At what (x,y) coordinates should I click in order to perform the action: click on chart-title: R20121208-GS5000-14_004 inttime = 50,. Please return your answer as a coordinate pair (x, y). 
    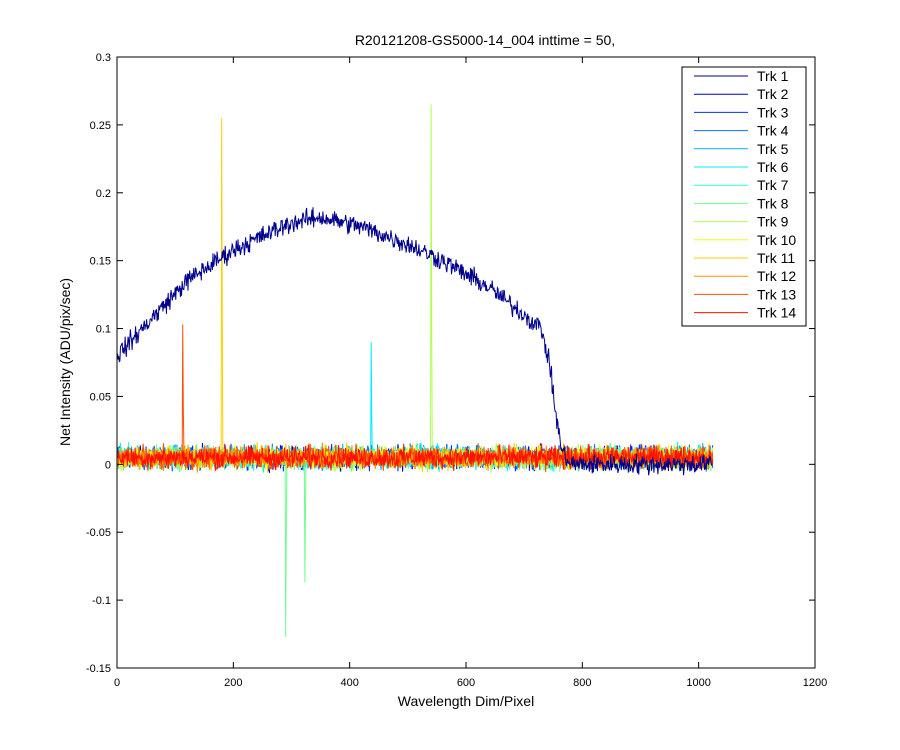
    Looking at the image, I should click on (485, 40).